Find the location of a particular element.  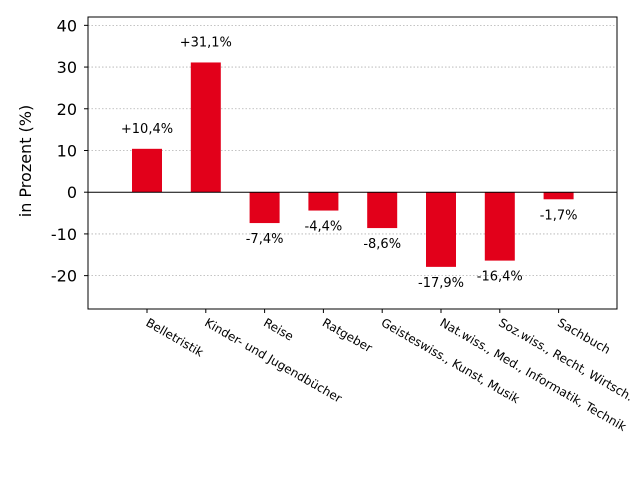

data-label: -4,4% is located at coordinates (324, 227).